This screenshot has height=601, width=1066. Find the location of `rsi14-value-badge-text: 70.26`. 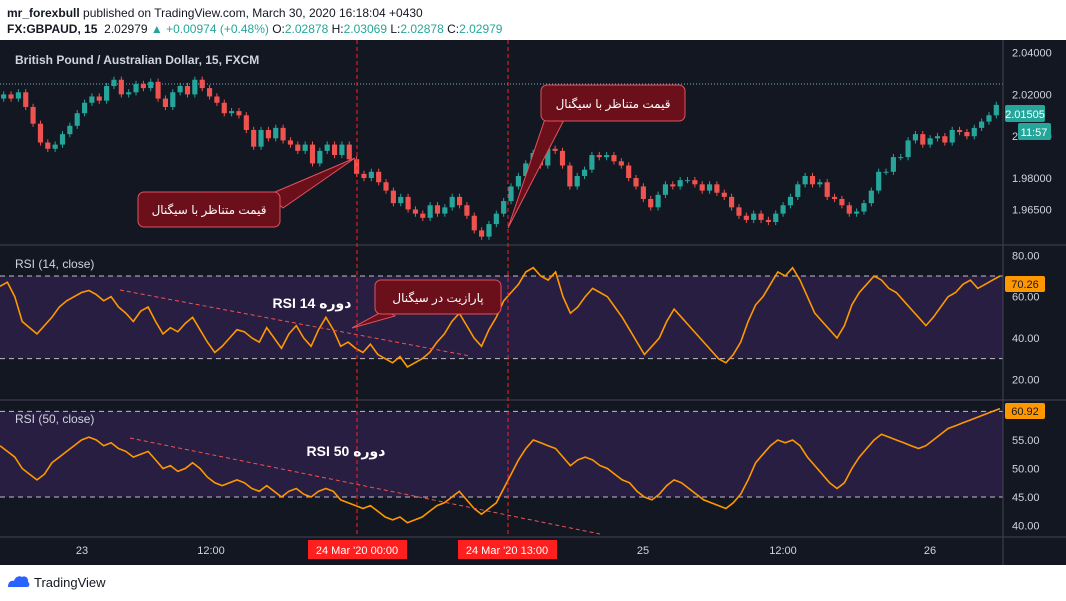

rsi14-value-badge-text: 70.26 is located at coordinates (1025, 285).